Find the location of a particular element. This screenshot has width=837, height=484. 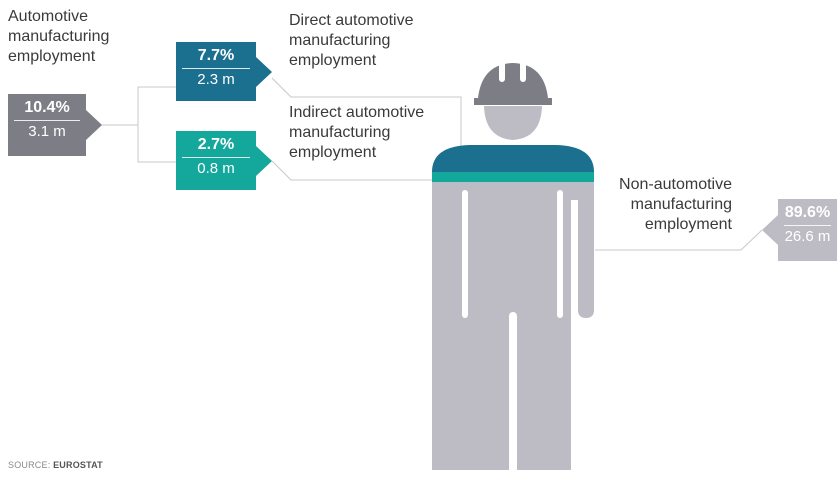

helmet-stripe-left is located at coordinates (502, 71).